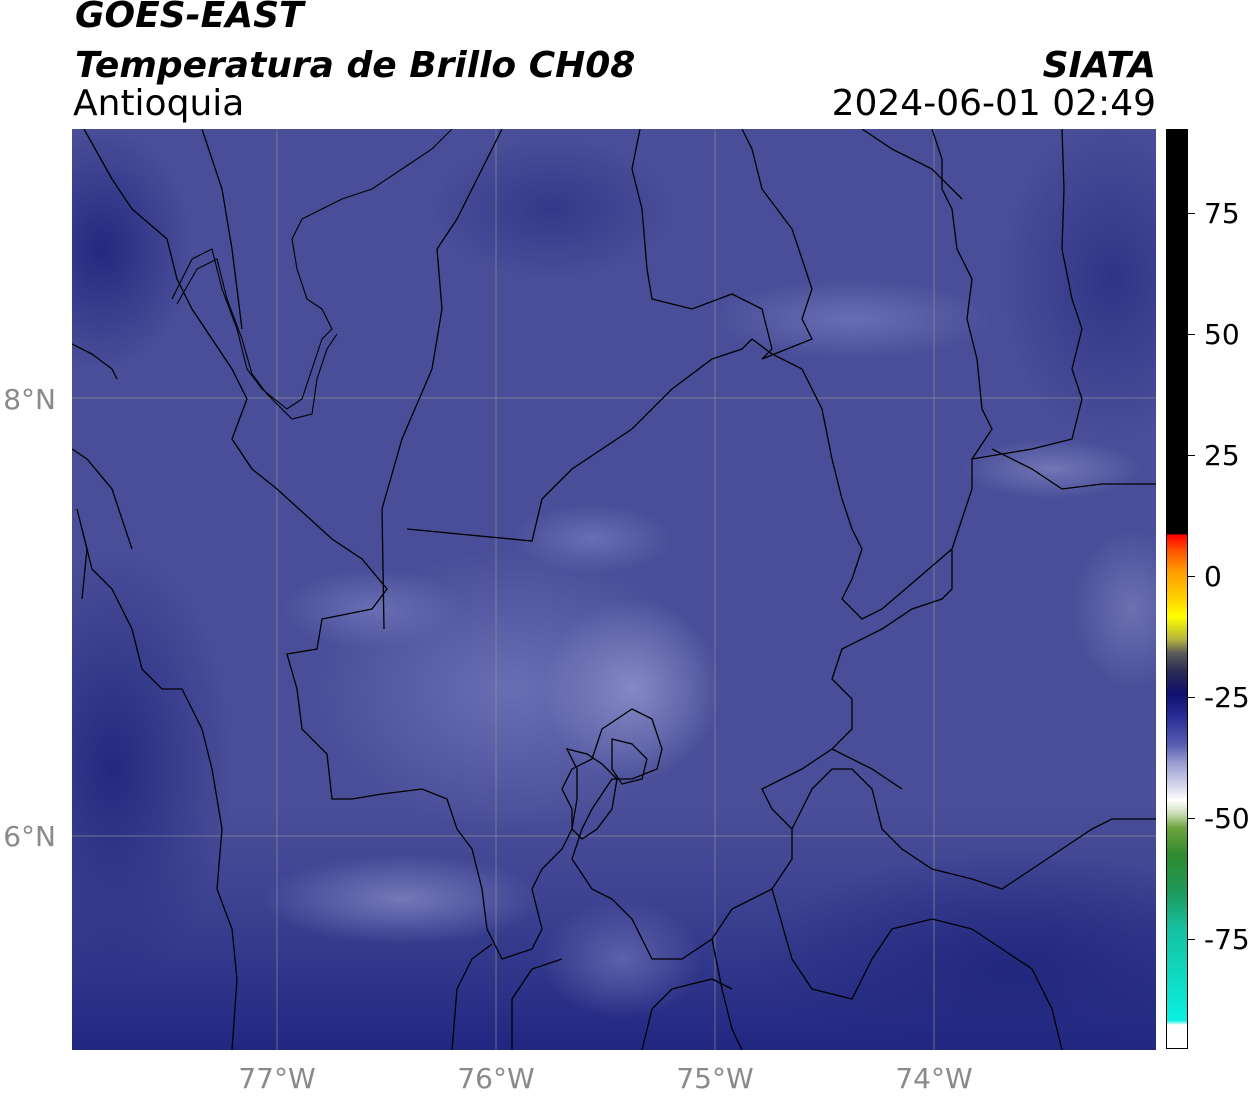 The width and height of the screenshot is (1252, 1099). What do you see at coordinates (1099, 65) in the screenshot?
I see `org-label: SIATA` at bounding box center [1099, 65].